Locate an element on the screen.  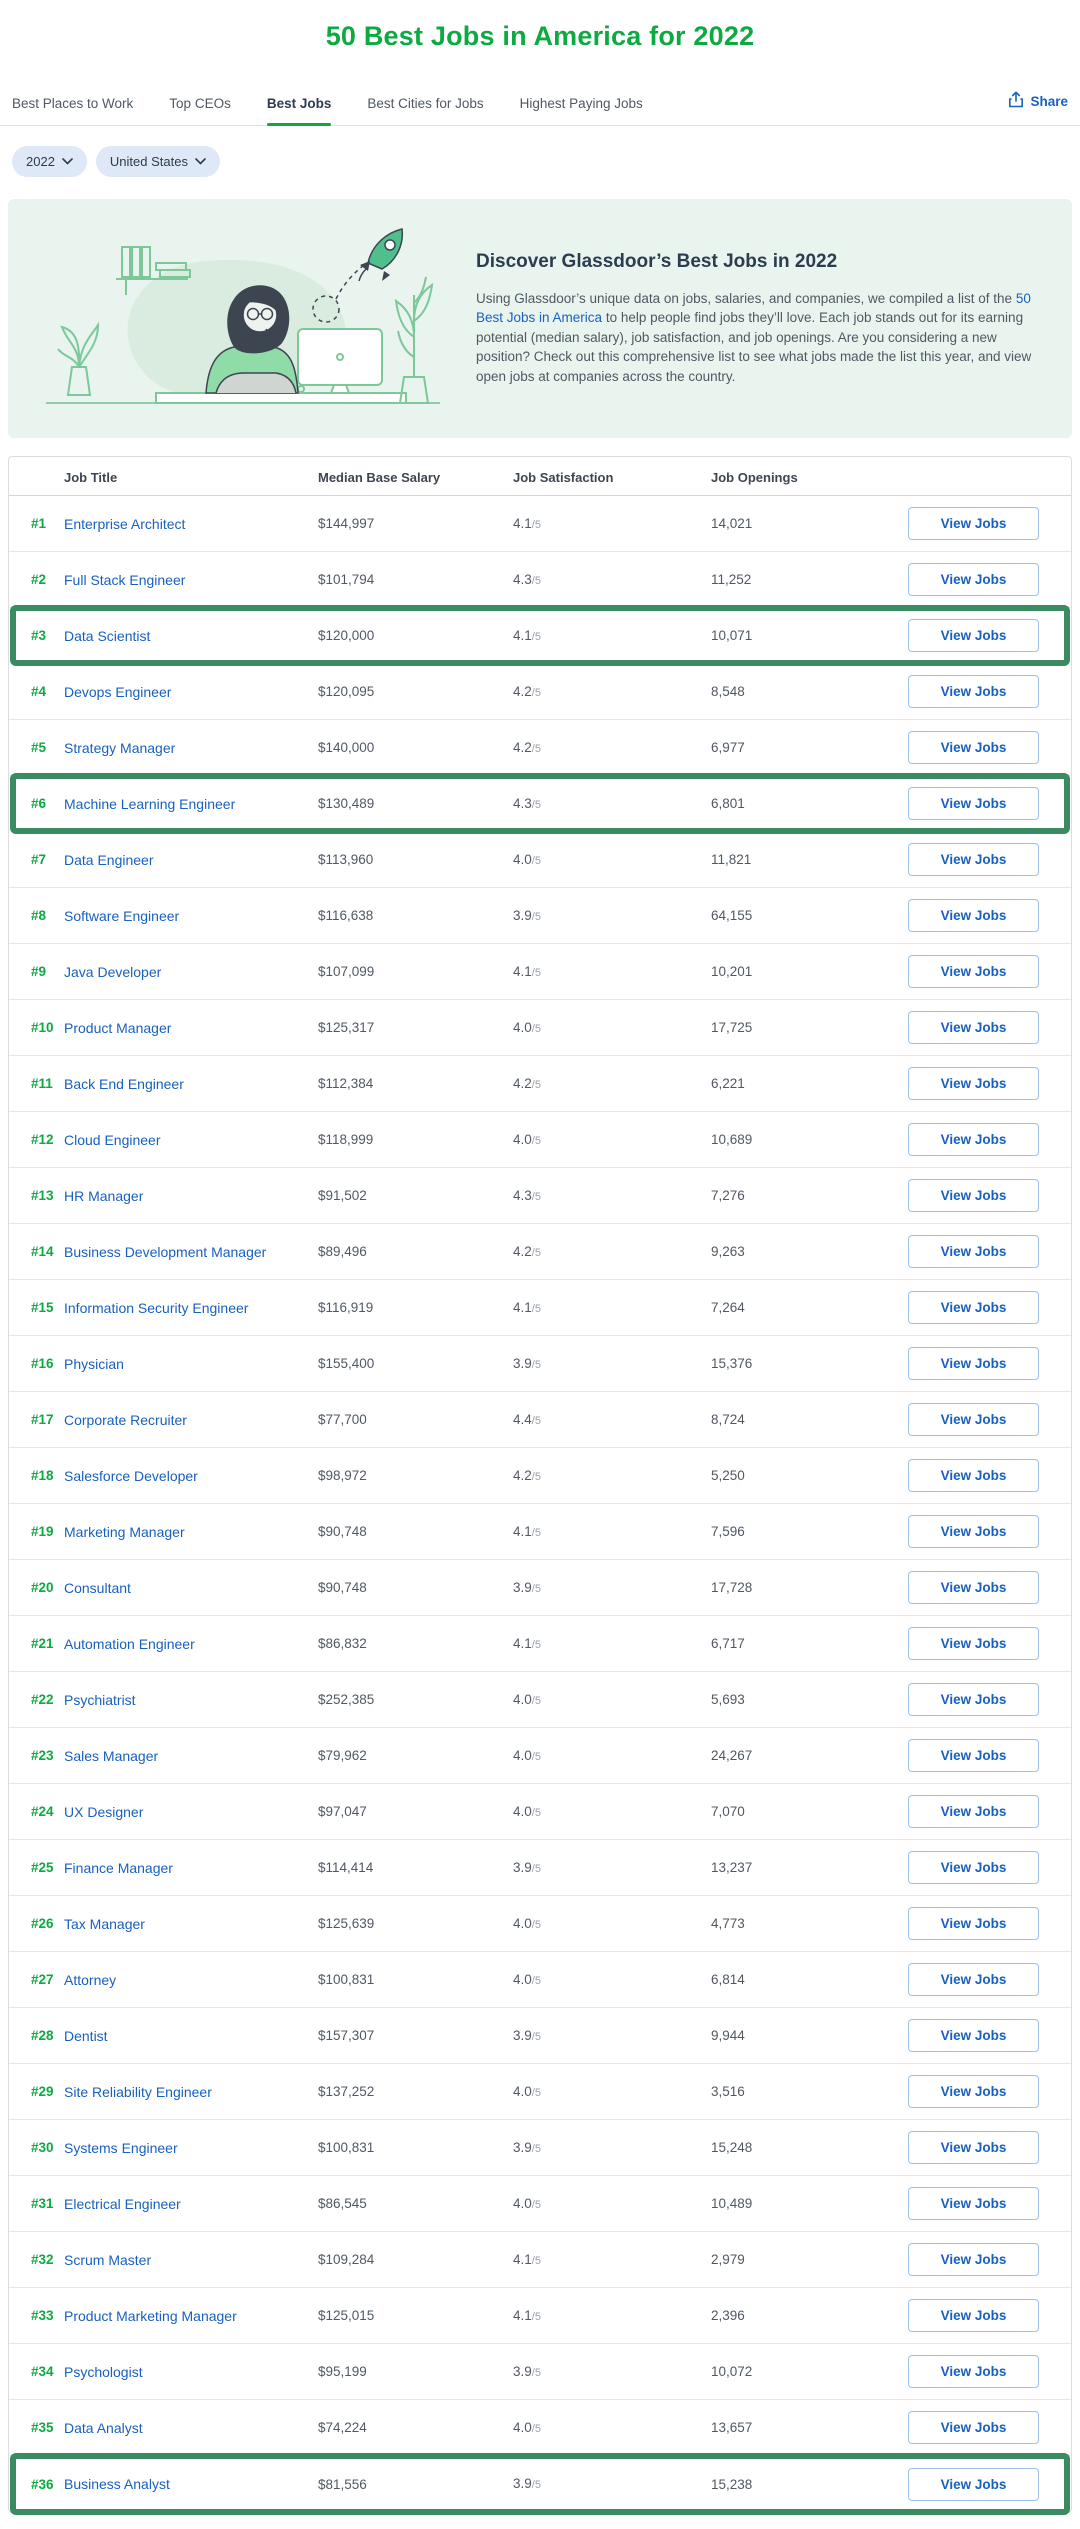
job-satisfaction-value: 3.9/5 is located at coordinates (527, 1587).